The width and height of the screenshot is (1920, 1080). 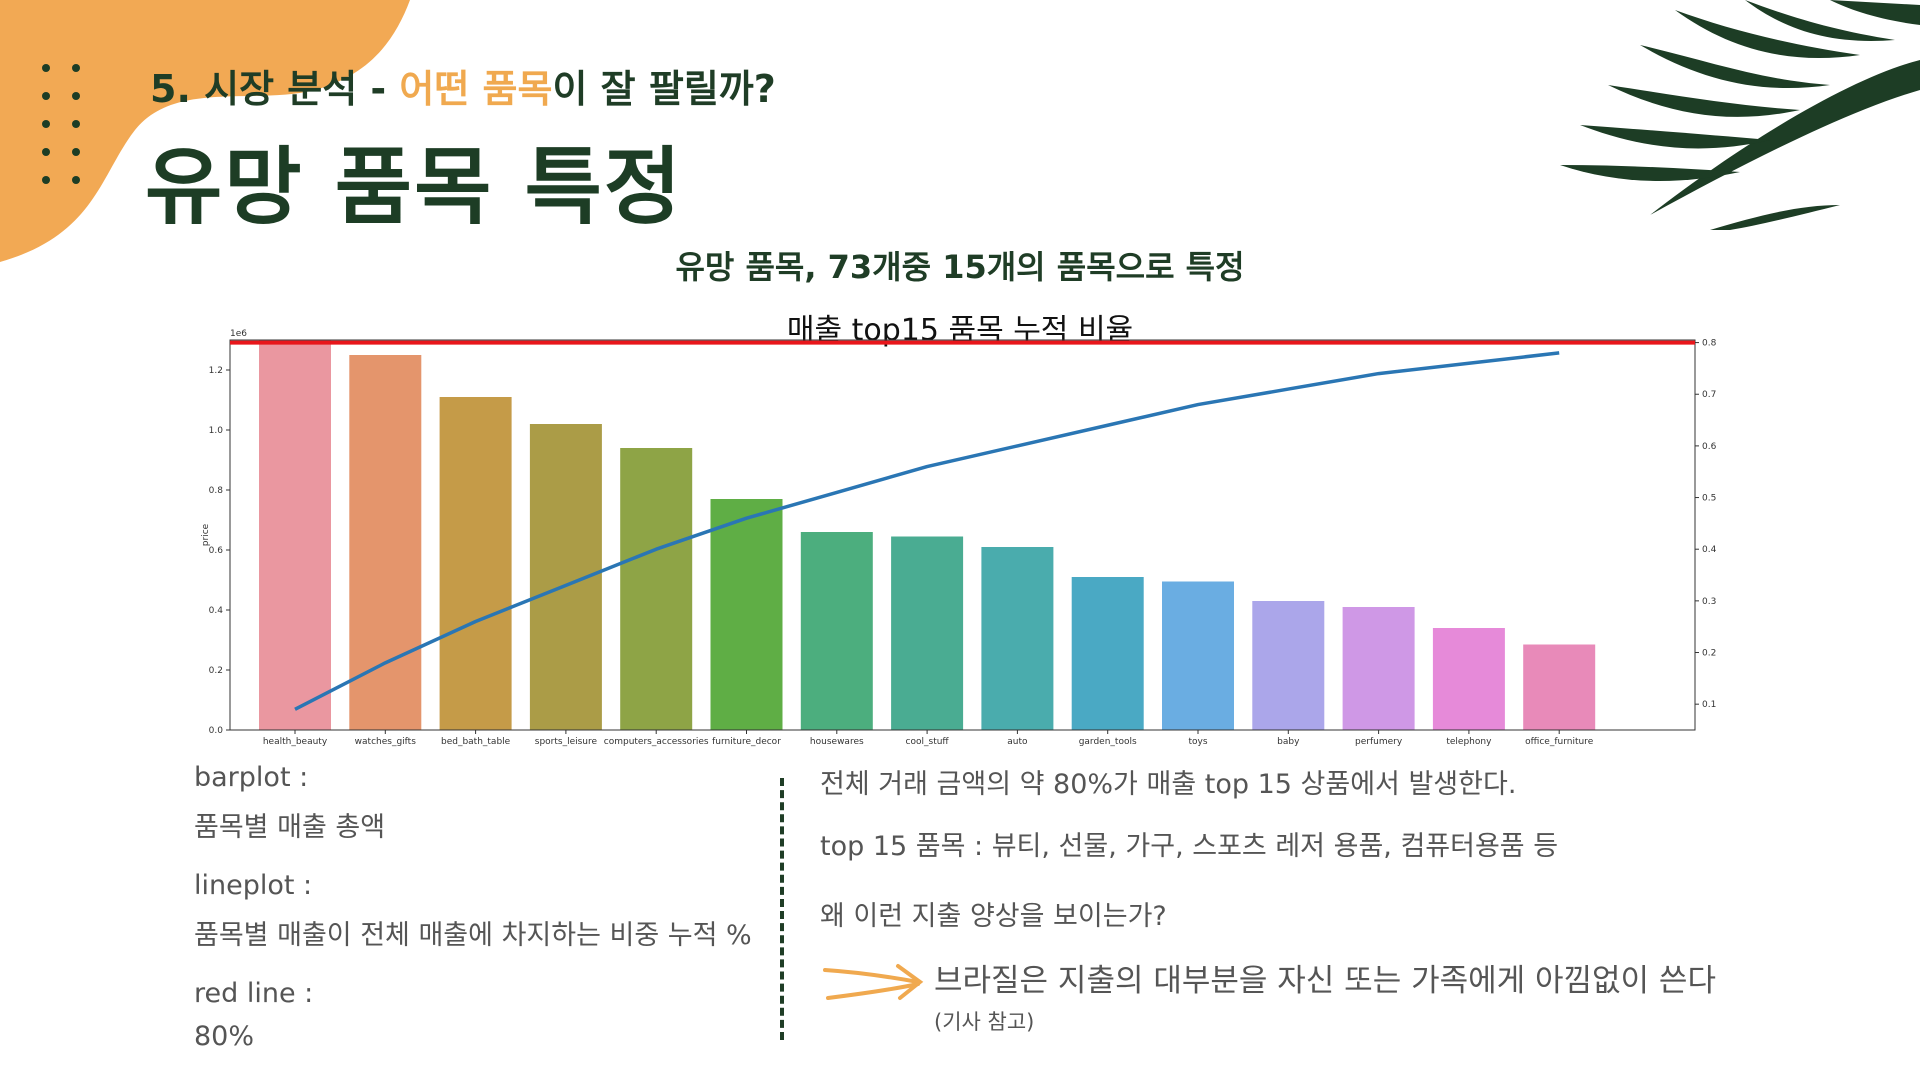 I want to click on y2-tick-label: 0.4, so click(x=1709, y=550).